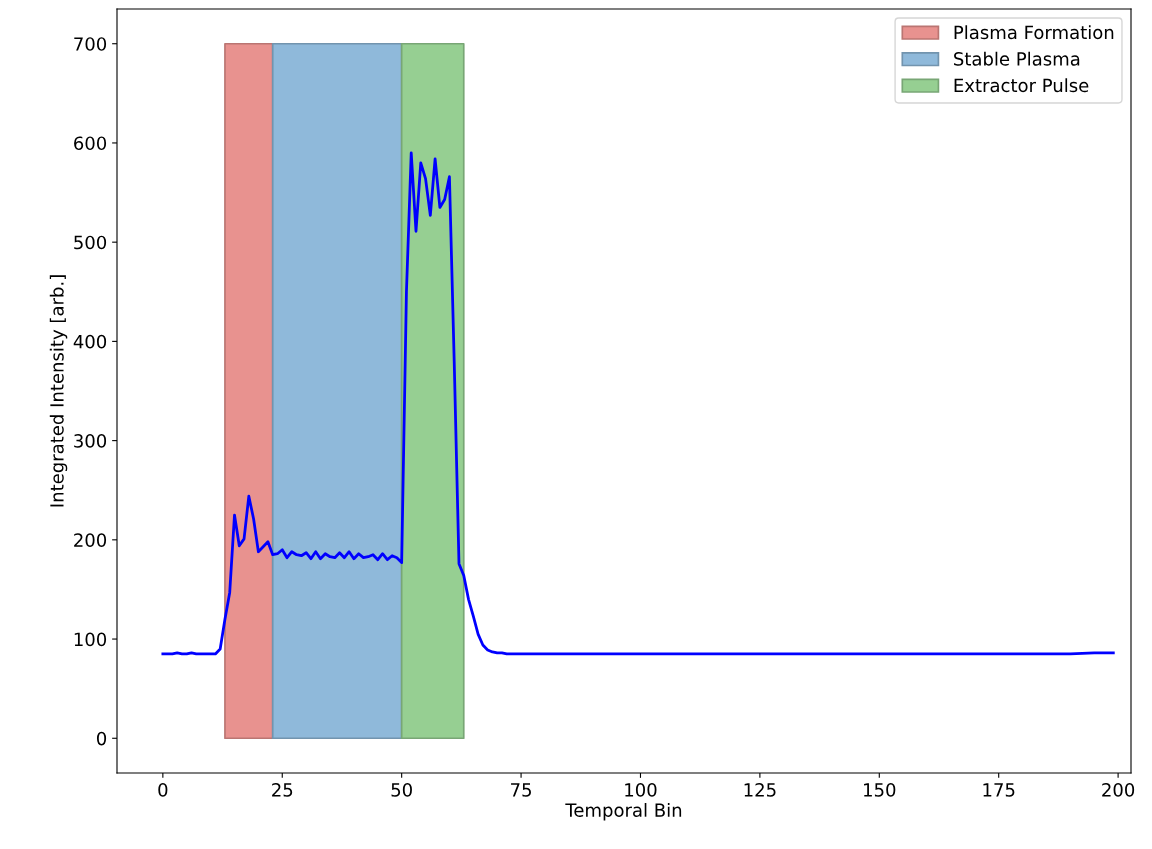  What do you see at coordinates (101, 738) in the screenshot?
I see `y-tick-label: 0` at bounding box center [101, 738].